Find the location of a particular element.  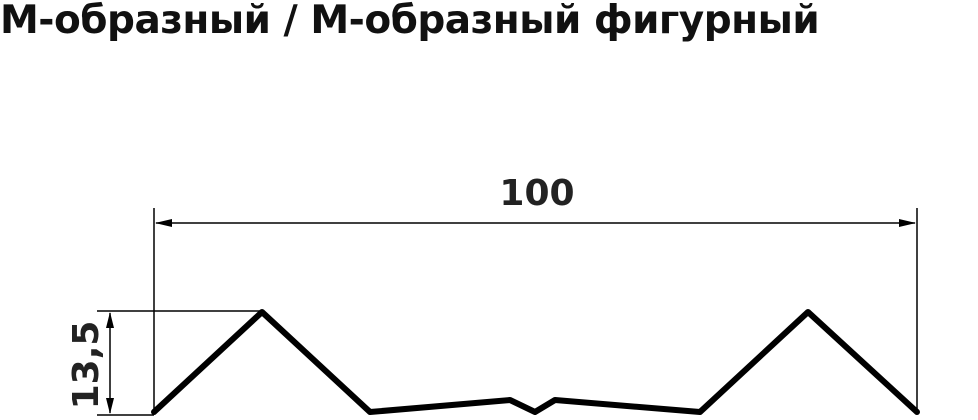

height-label: 13,5 is located at coordinates (86, 365).